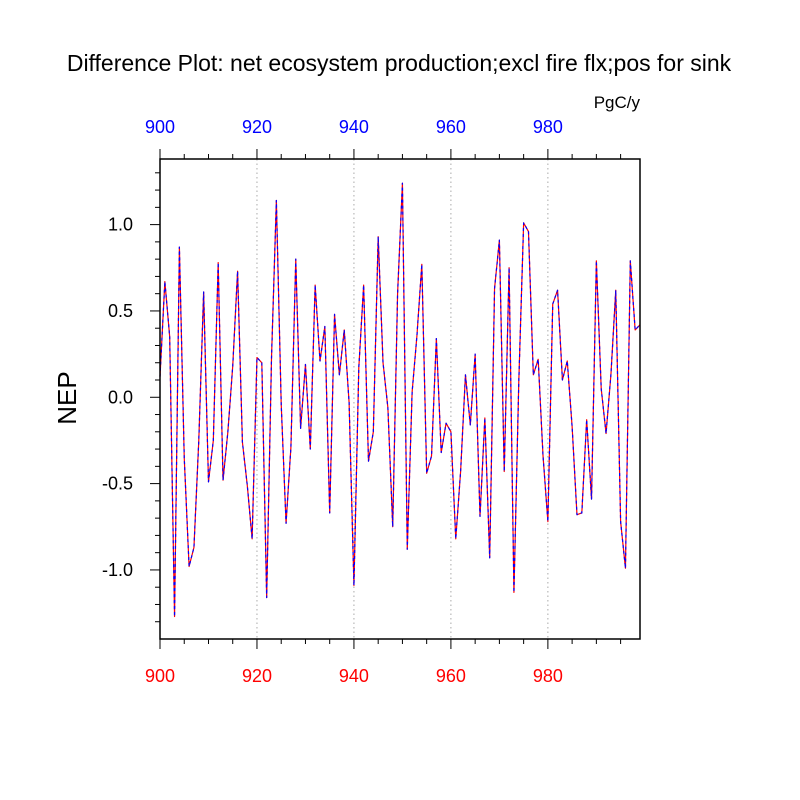 This screenshot has height=800, width=800. I want to click on x-tick-label-bottom: 900, so click(160, 676).